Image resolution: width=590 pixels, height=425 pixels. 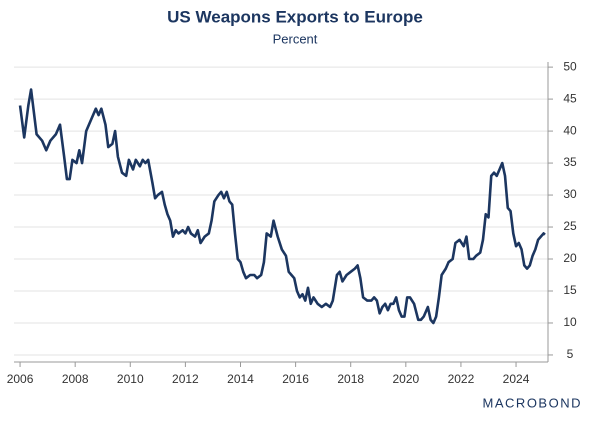 What do you see at coordinates (295, 38) in the screenshot?
I see `chart-subtitle: Percent` at bounding box center [295, 38].